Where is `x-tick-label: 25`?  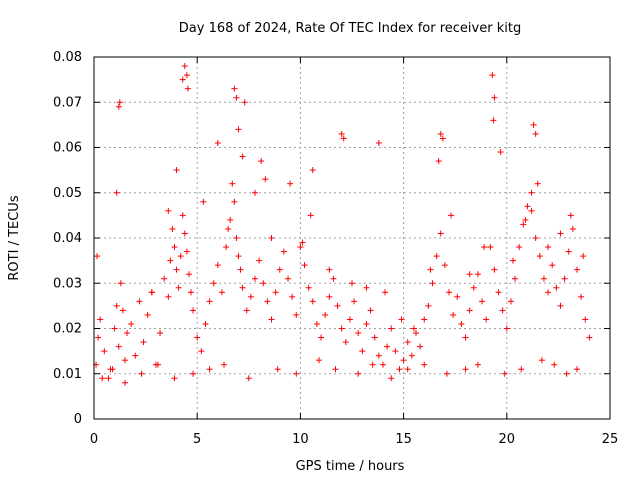
x-tick-label: 25 is located at coordinates (610, 439).